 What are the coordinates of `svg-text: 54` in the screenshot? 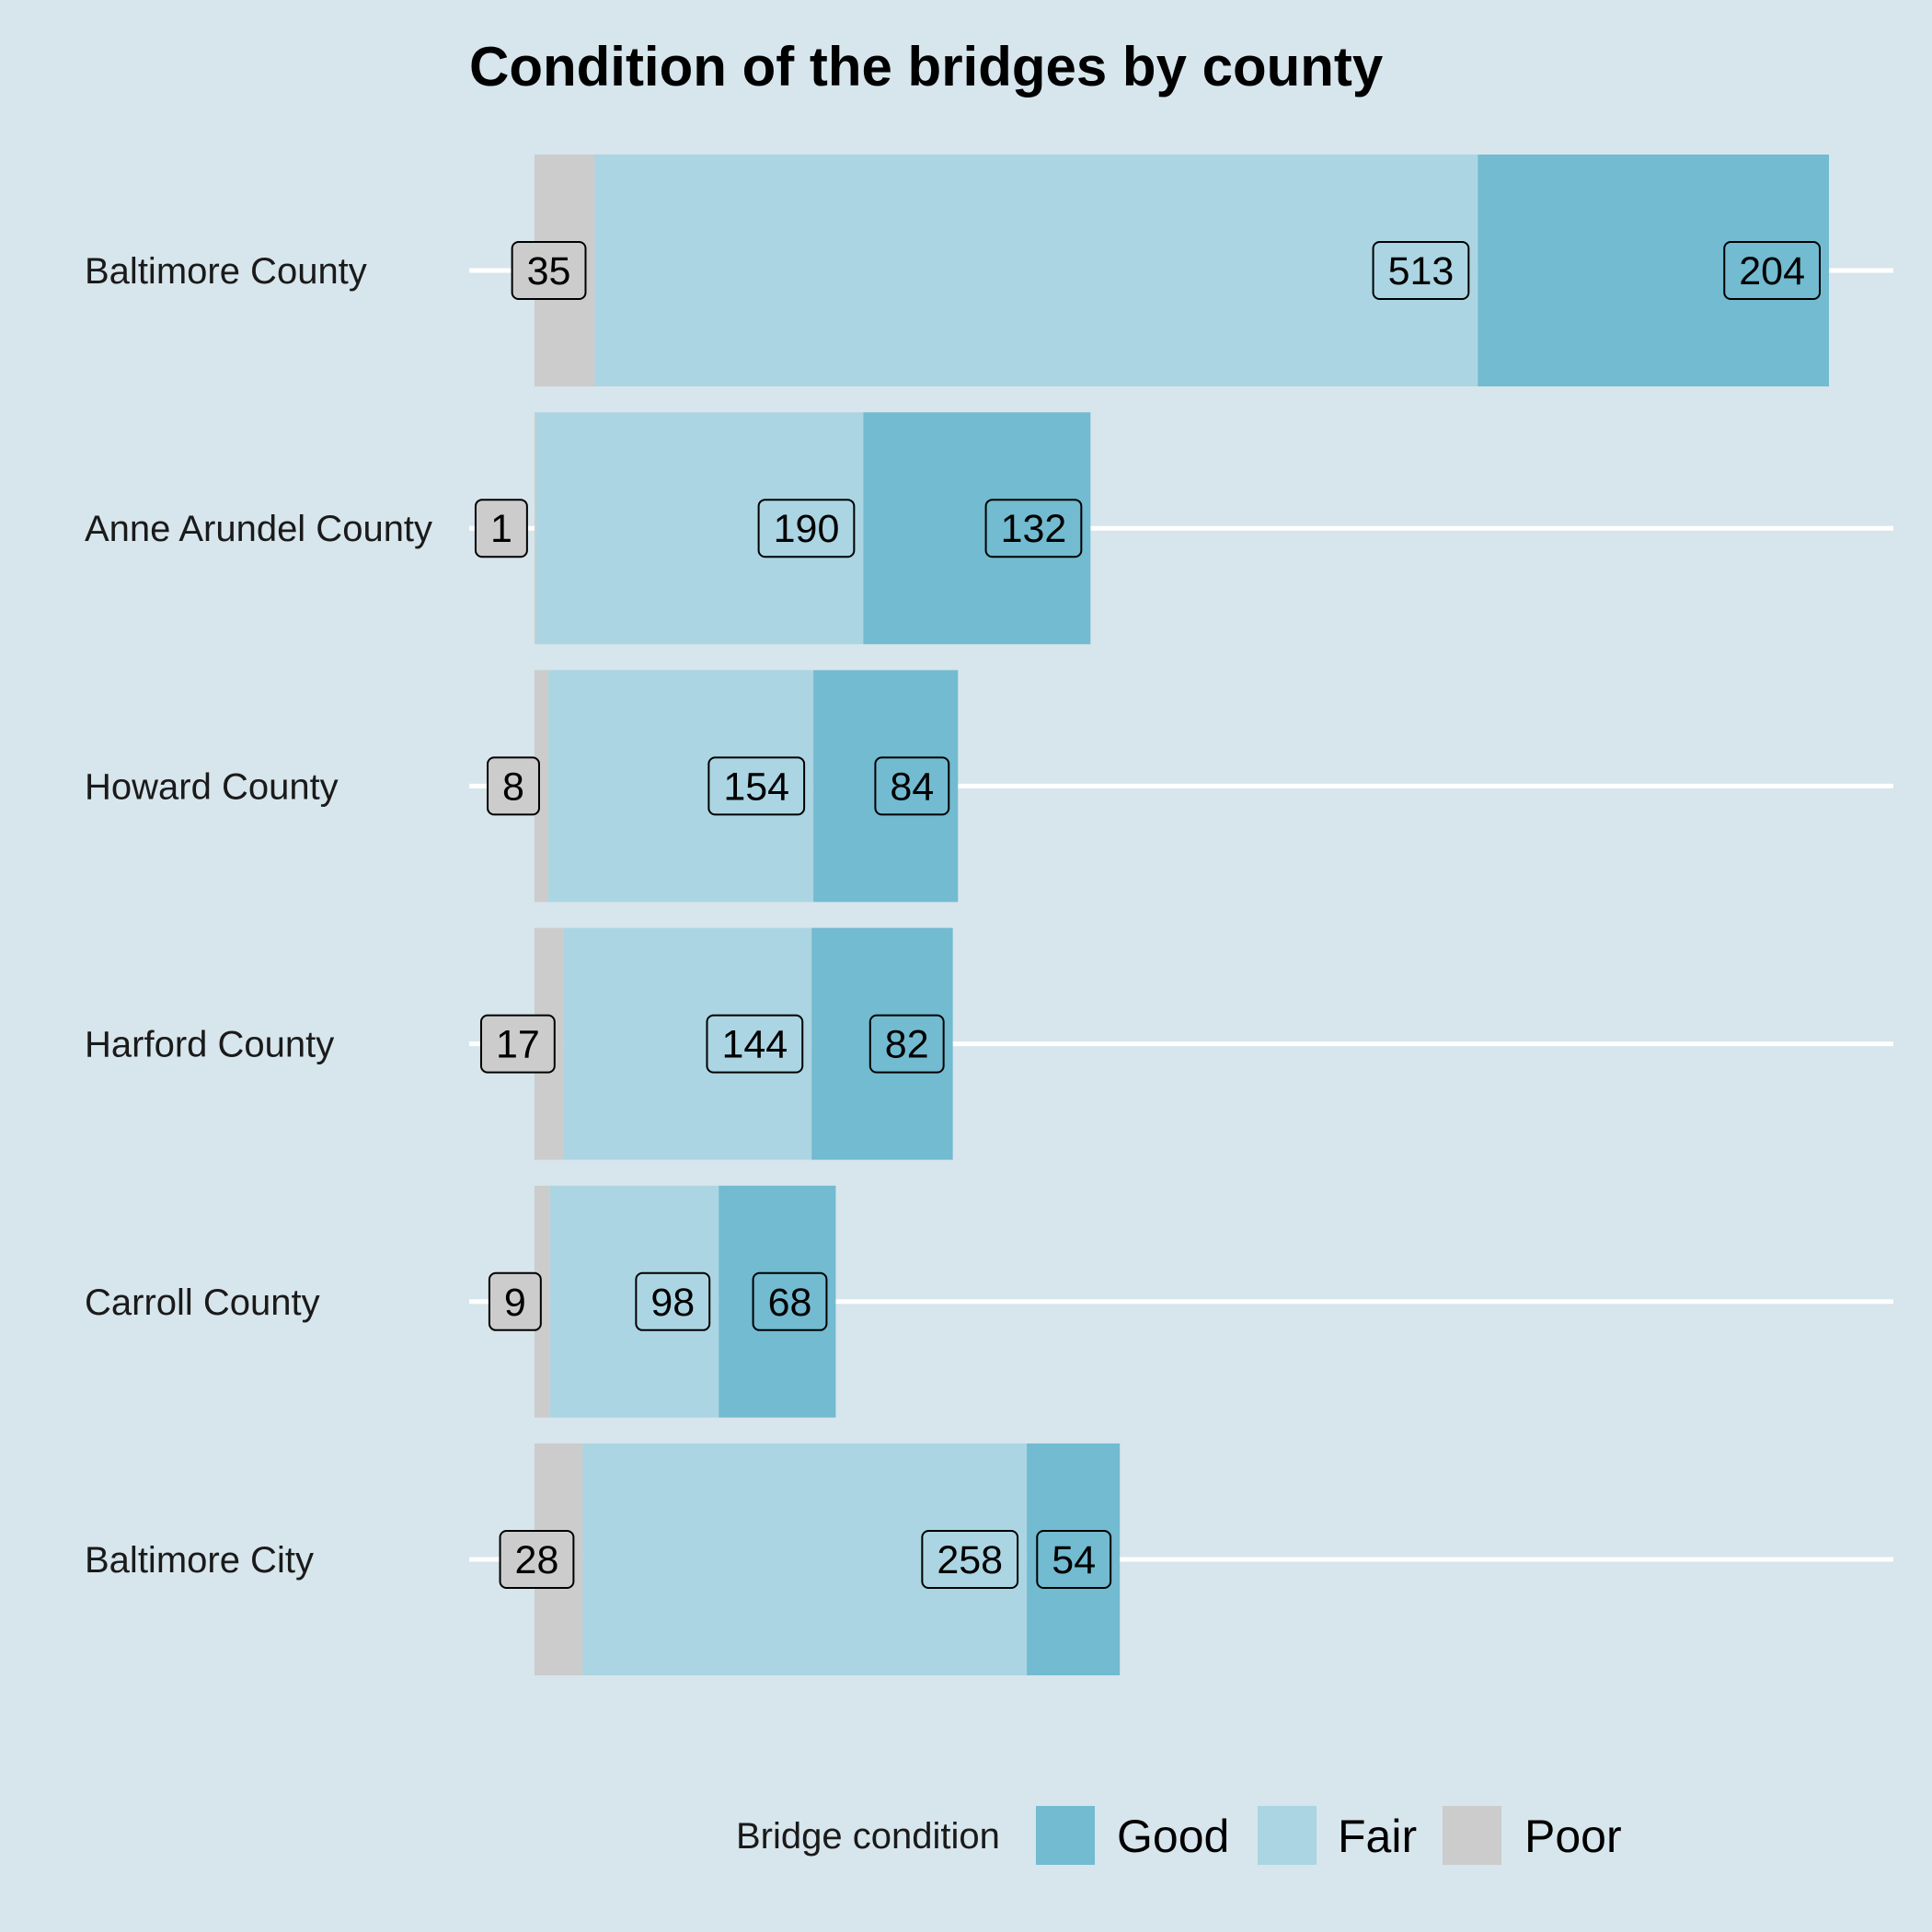 It's located at (1074, 1560).